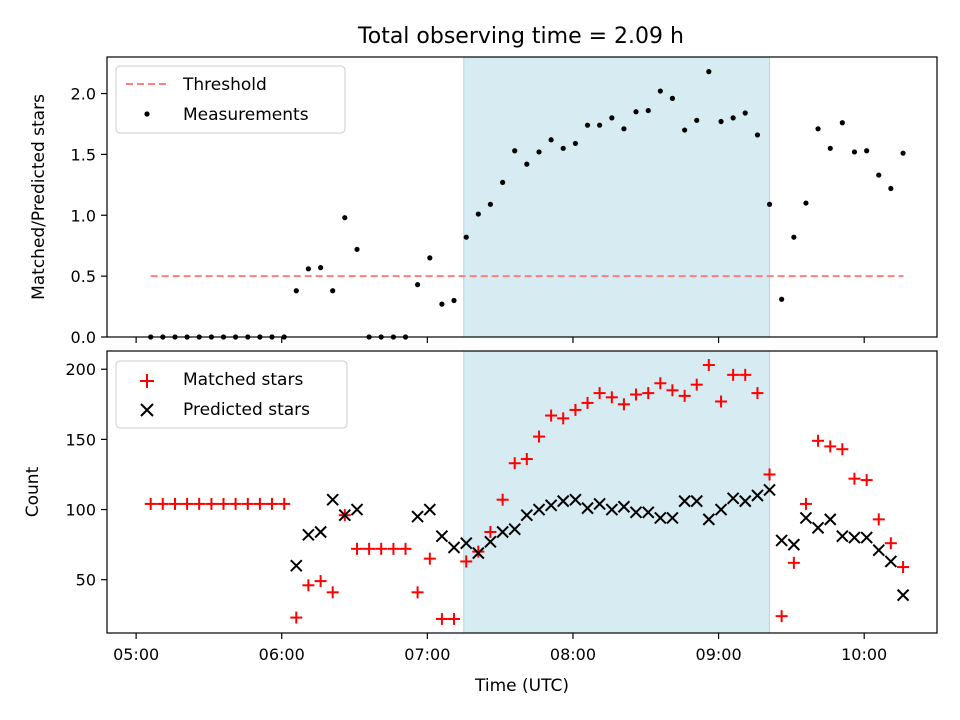  Describe the element at coordinates (616, 197) in the screenshot. I see `observing-window-span-top` at that location.